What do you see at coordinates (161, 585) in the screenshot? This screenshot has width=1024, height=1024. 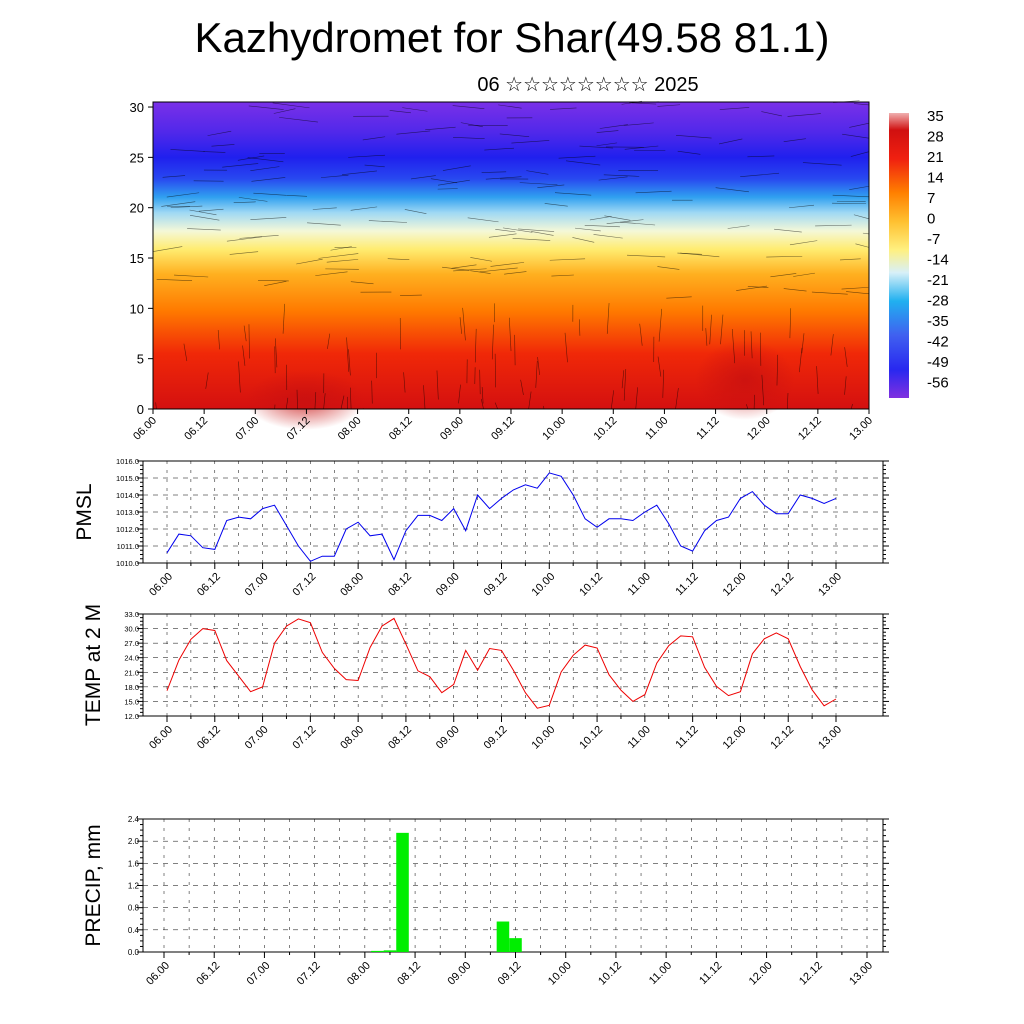 I see `x-tick-label: 06.00` at bounding box center [161, 585].